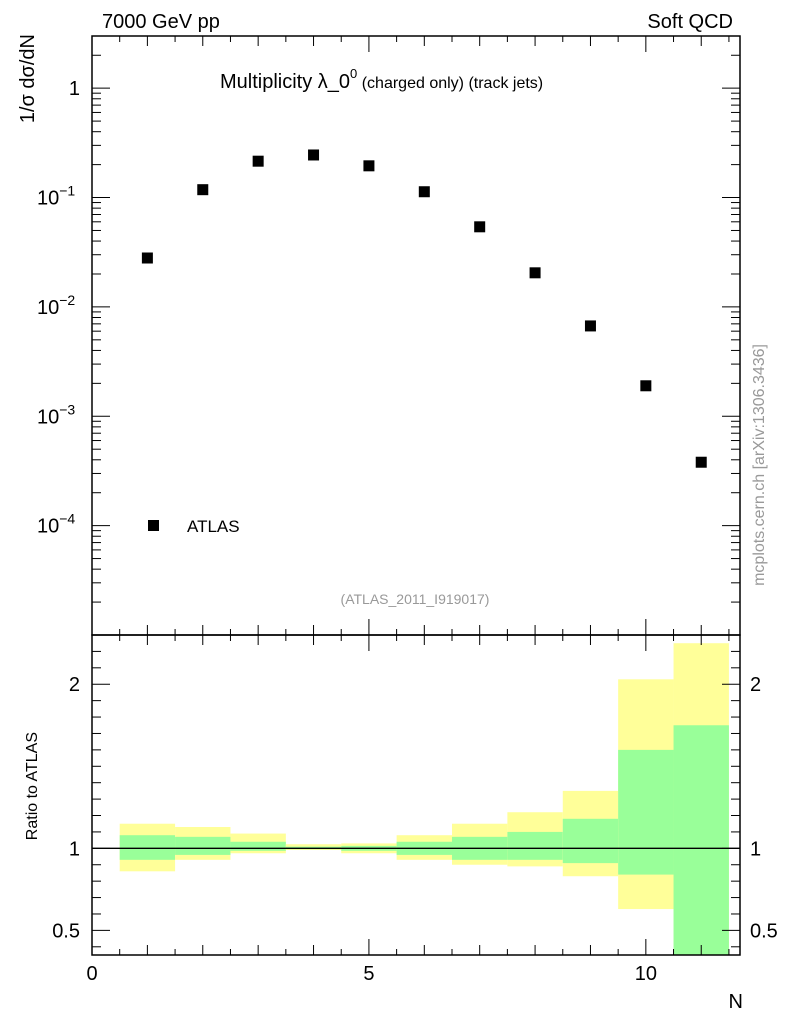 Image resolution: width=786 pixels, height=1024 pixels. Describe the element at coordinates (415, 599) in the screenshot. I see `annotation: (ATLAS_2011_I919017)` at that location.